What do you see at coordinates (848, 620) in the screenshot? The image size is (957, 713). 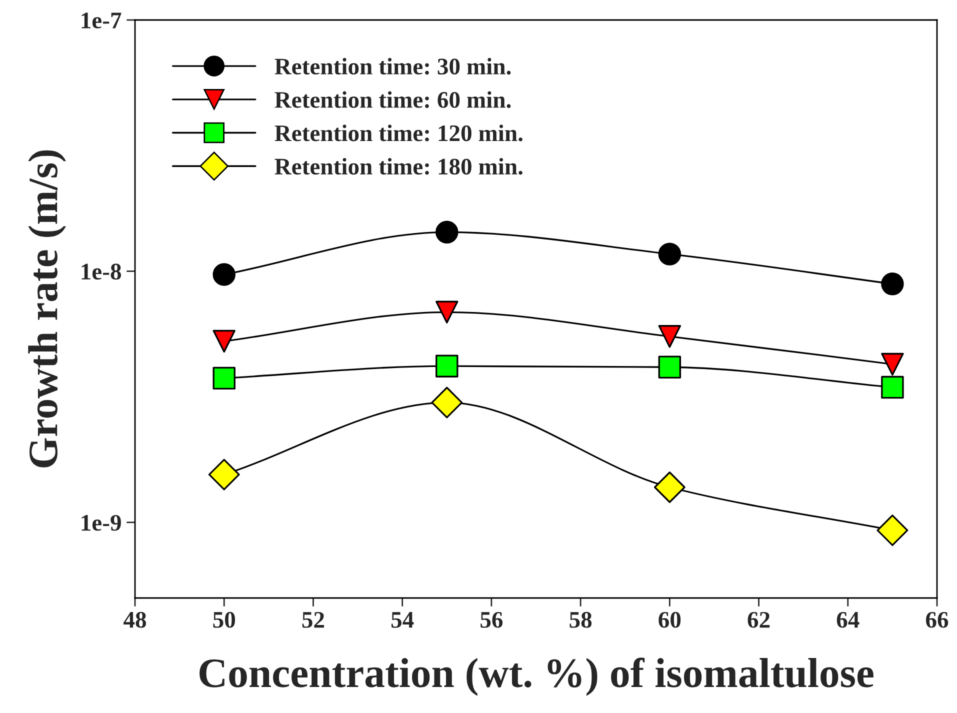 I see `x-tick-label: 64` at bounding box center [848, 620].